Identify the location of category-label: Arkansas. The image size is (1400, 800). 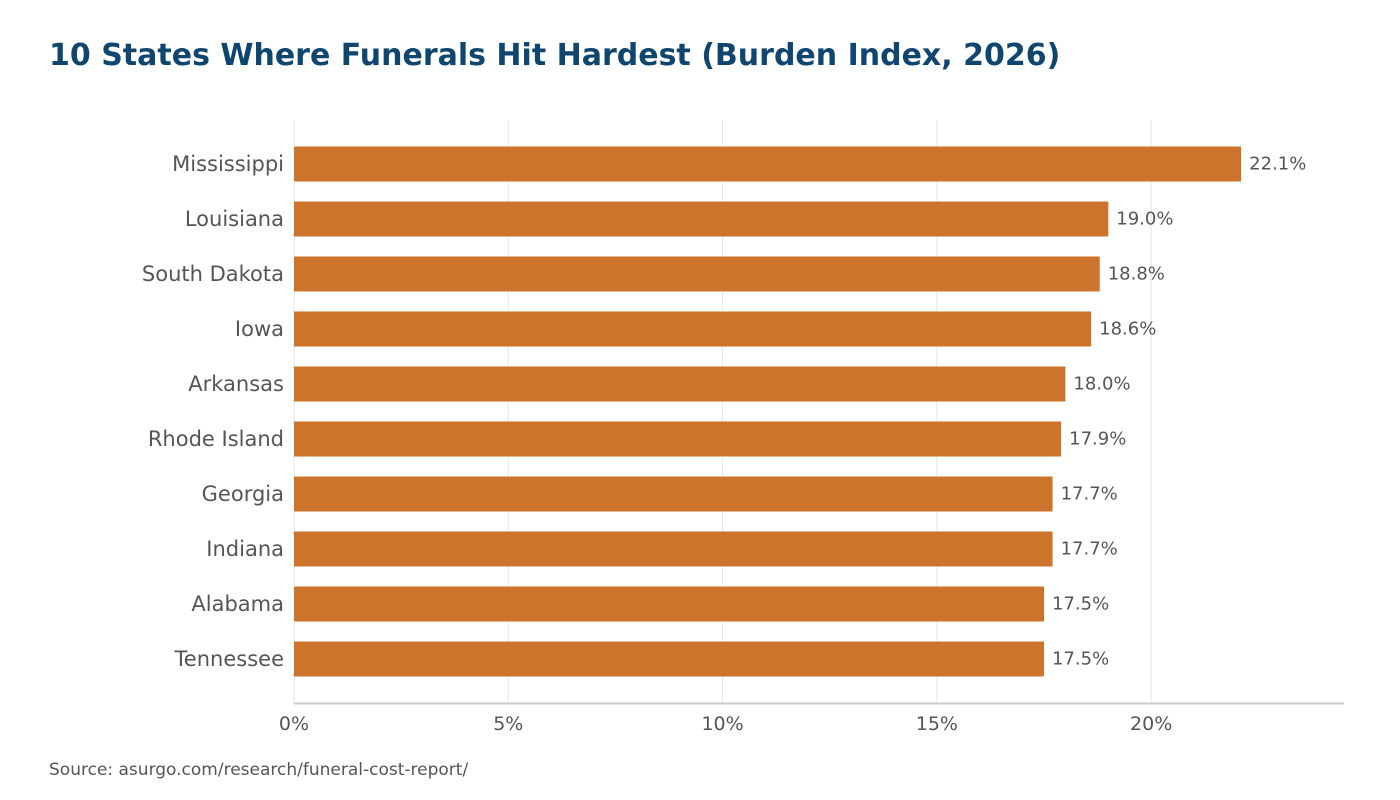
(236, 384).